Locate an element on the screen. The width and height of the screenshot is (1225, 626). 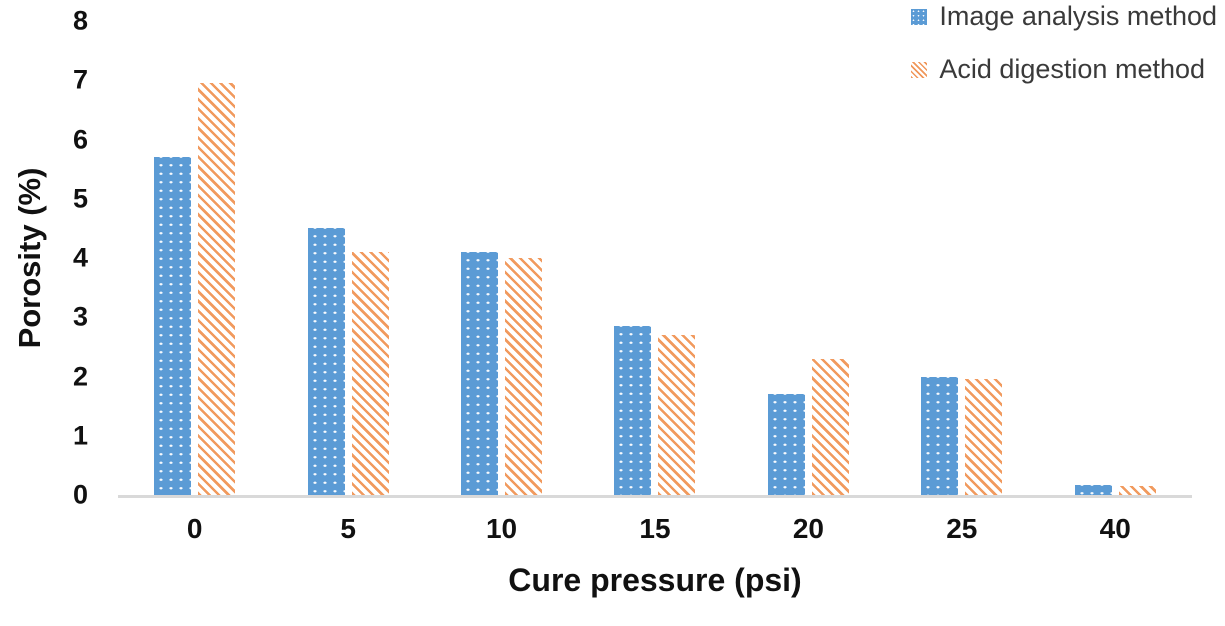
bar-image-analysis-method-25-psi is located at coordinates (940, 435).